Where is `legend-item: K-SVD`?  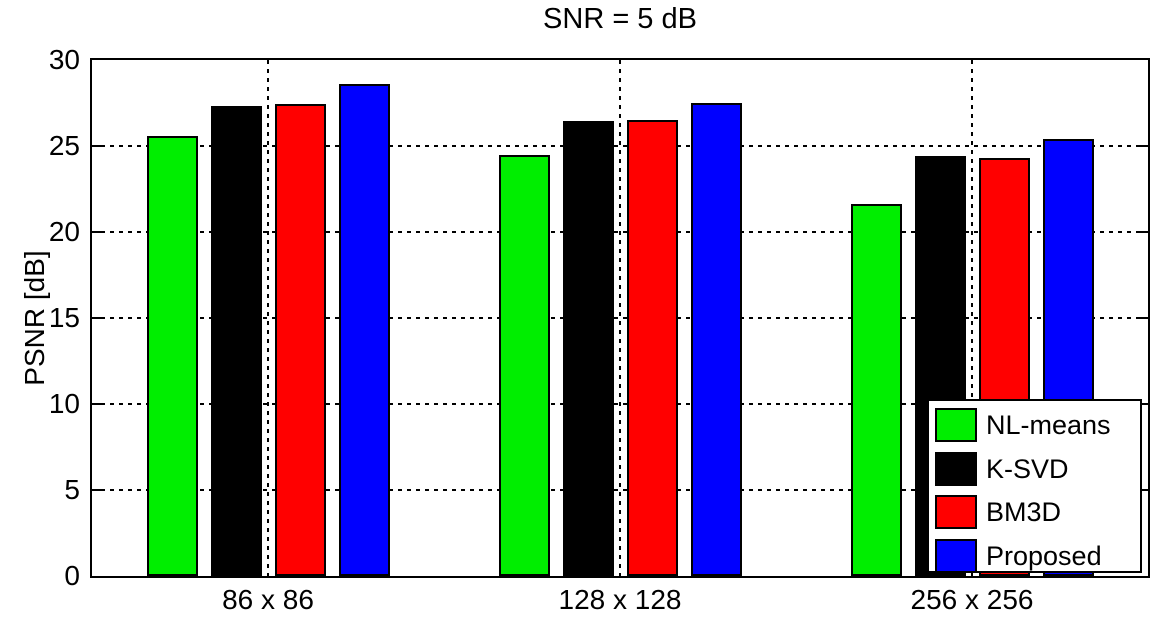
legend-item: K-SVD is located at coordinates (1034, 469).